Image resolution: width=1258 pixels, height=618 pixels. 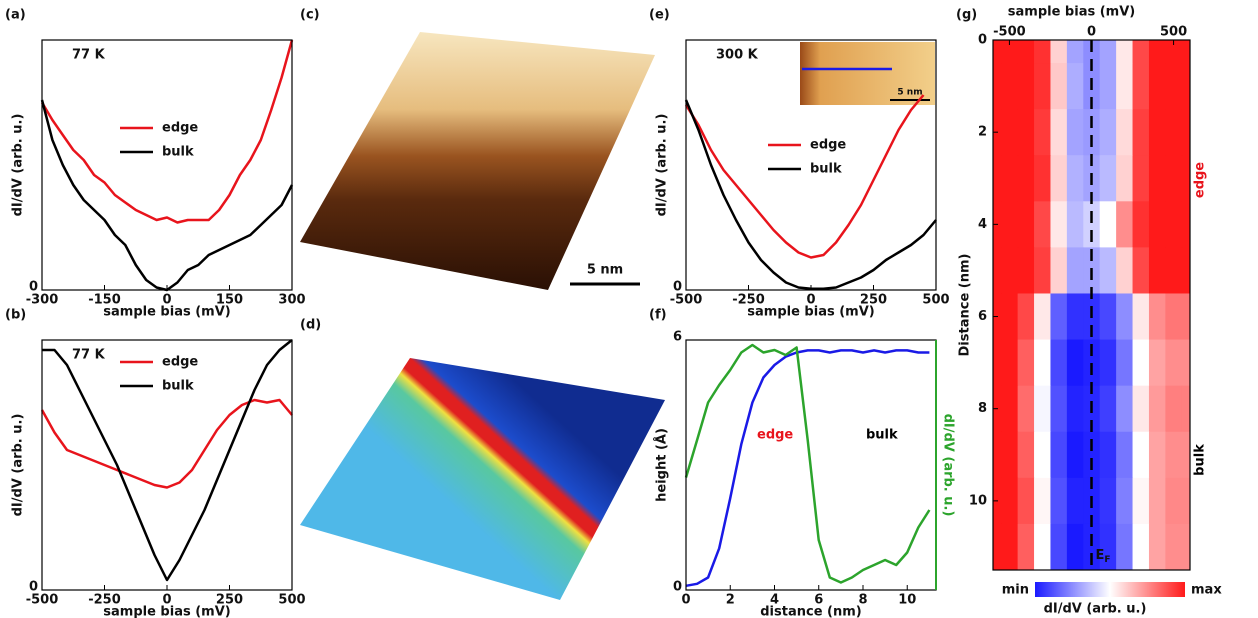 What do you see at coordinates (982, 316) in the screenshot?
I see `y-tick-label: 6` at bounding box center [982, 316].